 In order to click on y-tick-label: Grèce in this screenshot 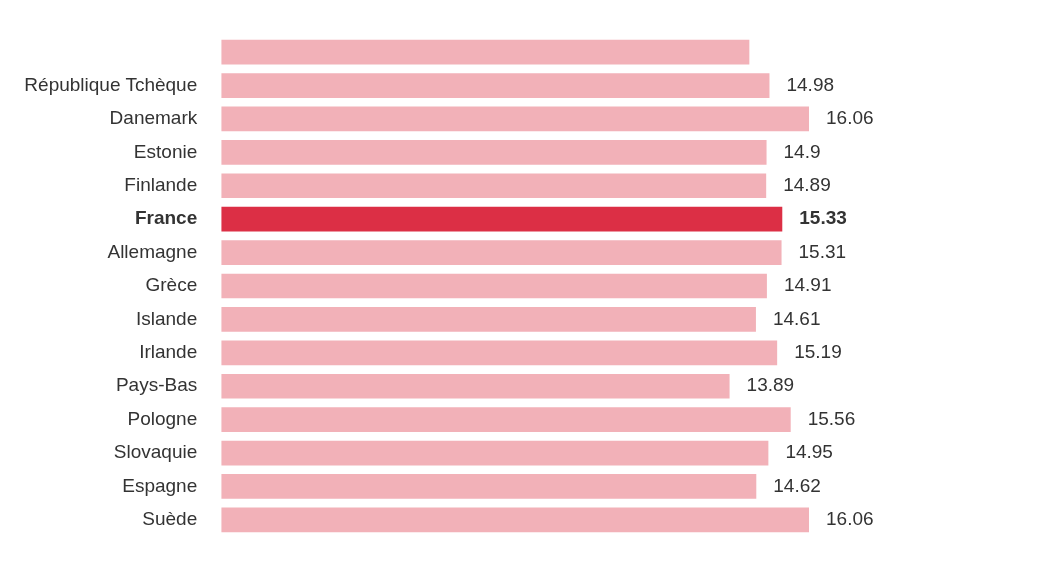, I will do `click(171, 285)`.